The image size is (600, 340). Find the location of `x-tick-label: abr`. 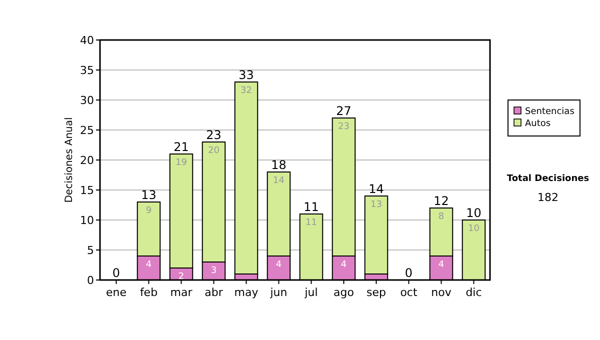

x-tick-label: abr is located at coordinates (214, 292).